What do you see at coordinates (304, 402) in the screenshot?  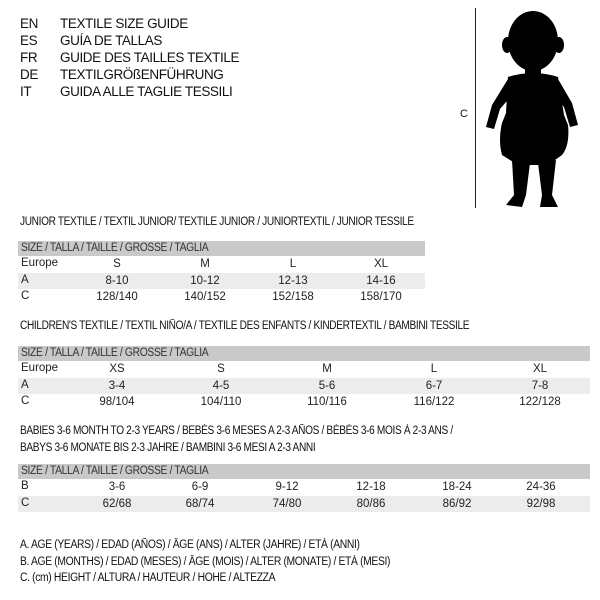 I see `table-row: C 98/104 104/110 110/116 116/122 122/128` at bounding box center [304, 402].